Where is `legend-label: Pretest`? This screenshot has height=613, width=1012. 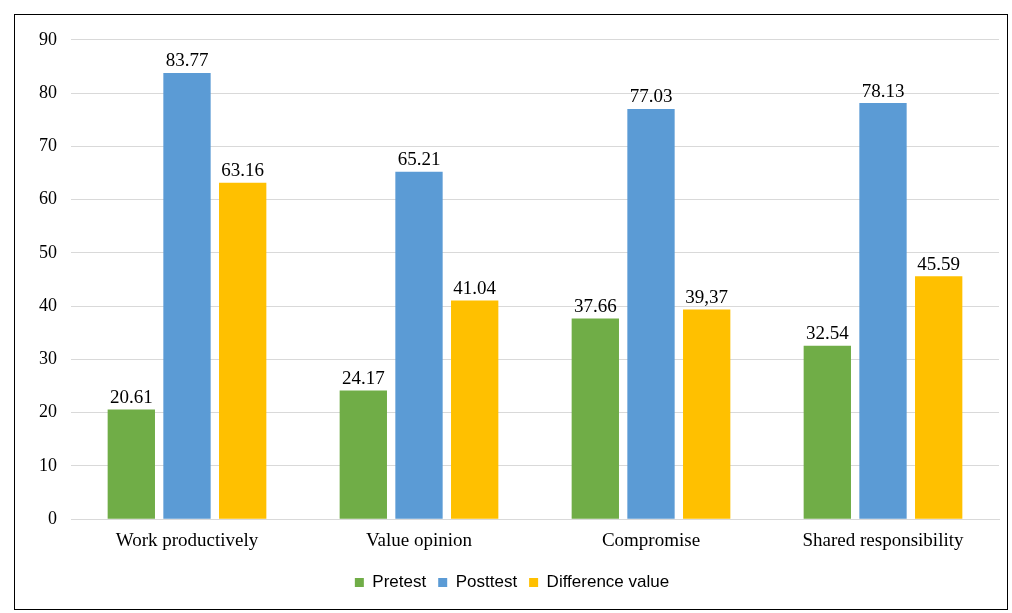
legend-label: Pretest is located at coordinates (399, 582).